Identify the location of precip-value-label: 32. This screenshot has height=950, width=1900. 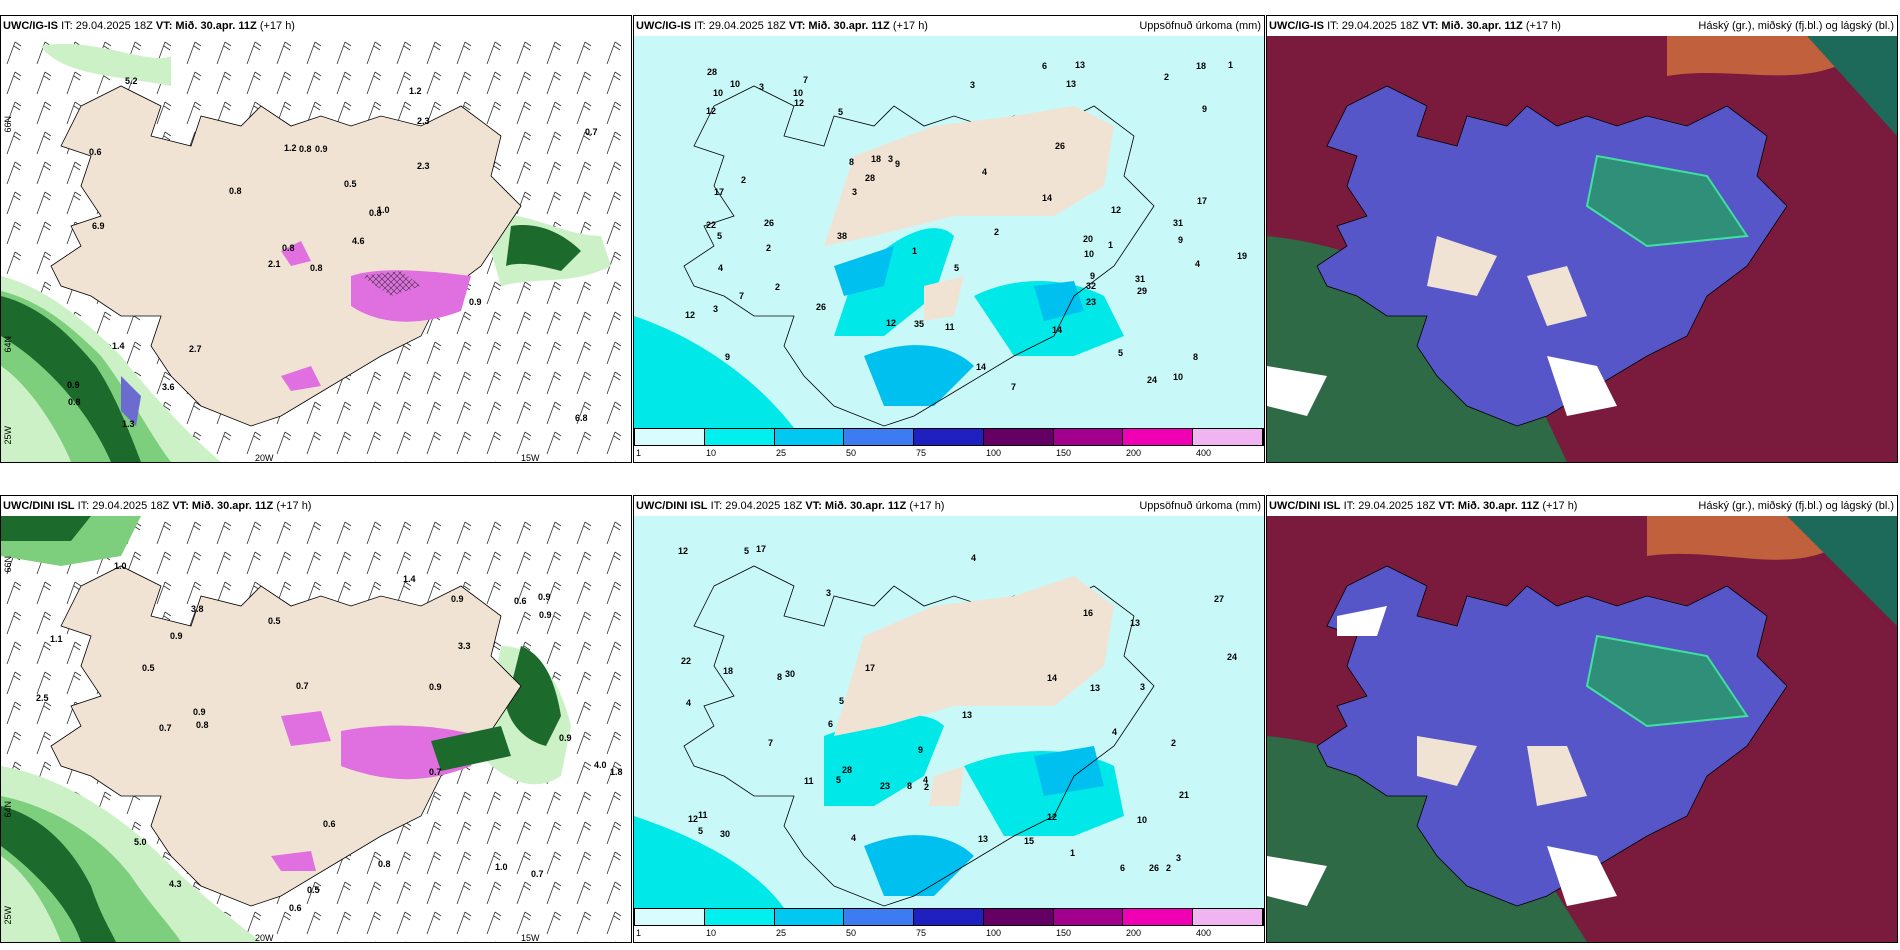
(1091, 286).